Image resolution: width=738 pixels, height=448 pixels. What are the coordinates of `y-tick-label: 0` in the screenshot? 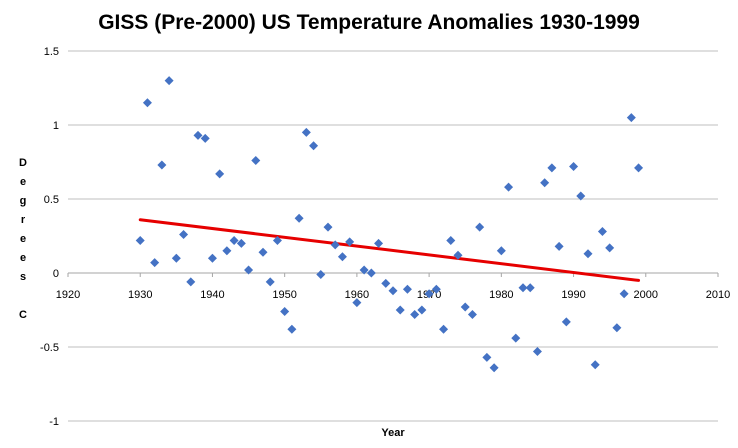 It's located at (56, 274).